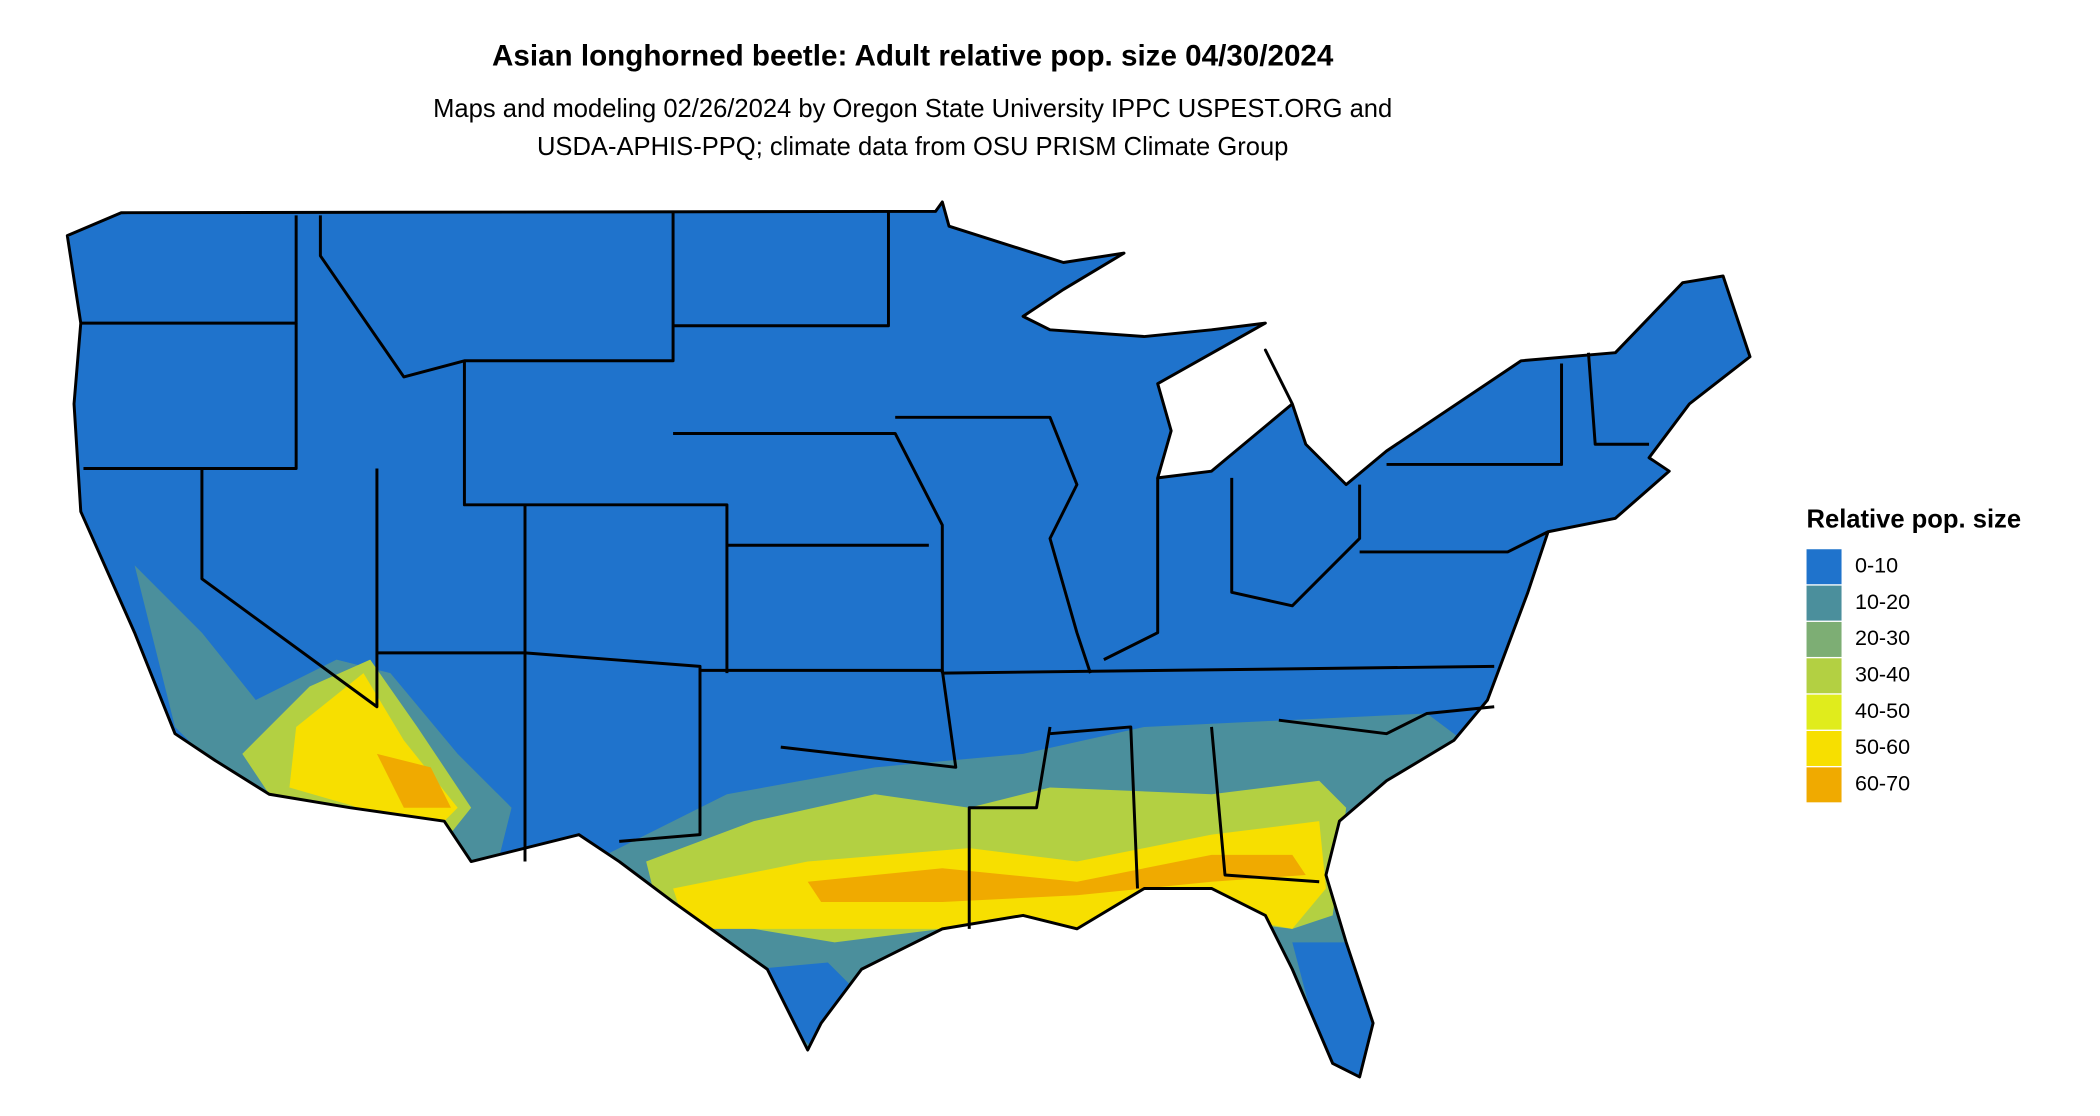 Image resolution: width=2100 pixels, height=1116 pixels. I want to click on legend-label: 10-20, so click(1882, 602).